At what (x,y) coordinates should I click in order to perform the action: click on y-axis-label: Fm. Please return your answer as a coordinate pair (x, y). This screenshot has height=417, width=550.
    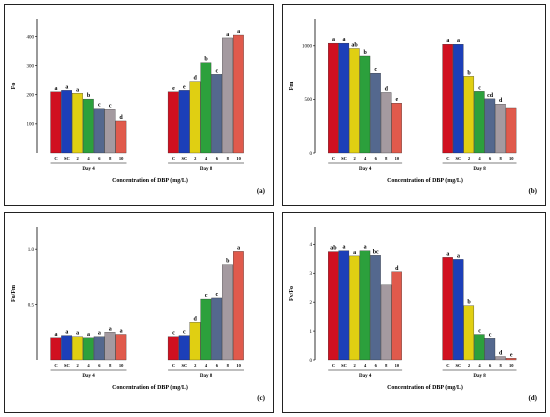
    Looking at the image, I should click on (292, 86).